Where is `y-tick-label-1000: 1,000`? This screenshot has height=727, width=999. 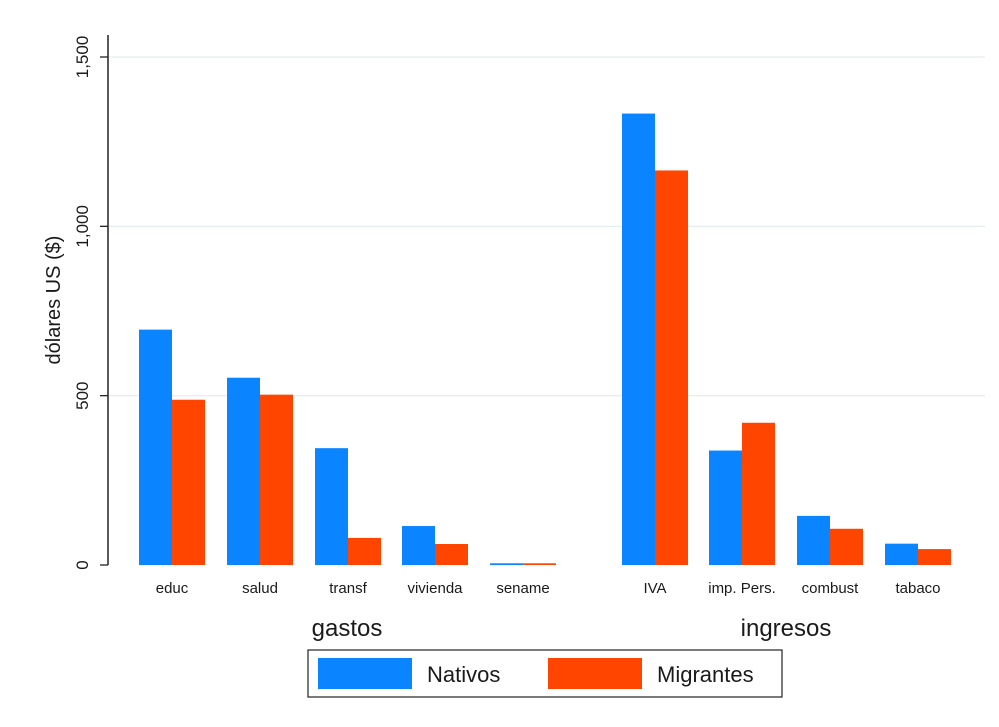
y-tick-label-1000: 1,000 is located at coordinates (82, 226).